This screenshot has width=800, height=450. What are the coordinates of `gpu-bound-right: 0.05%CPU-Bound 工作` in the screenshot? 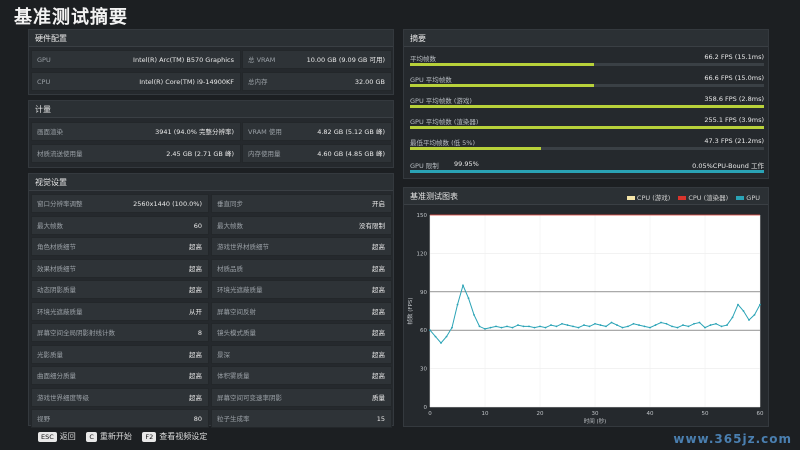 It's located at (728, 166).